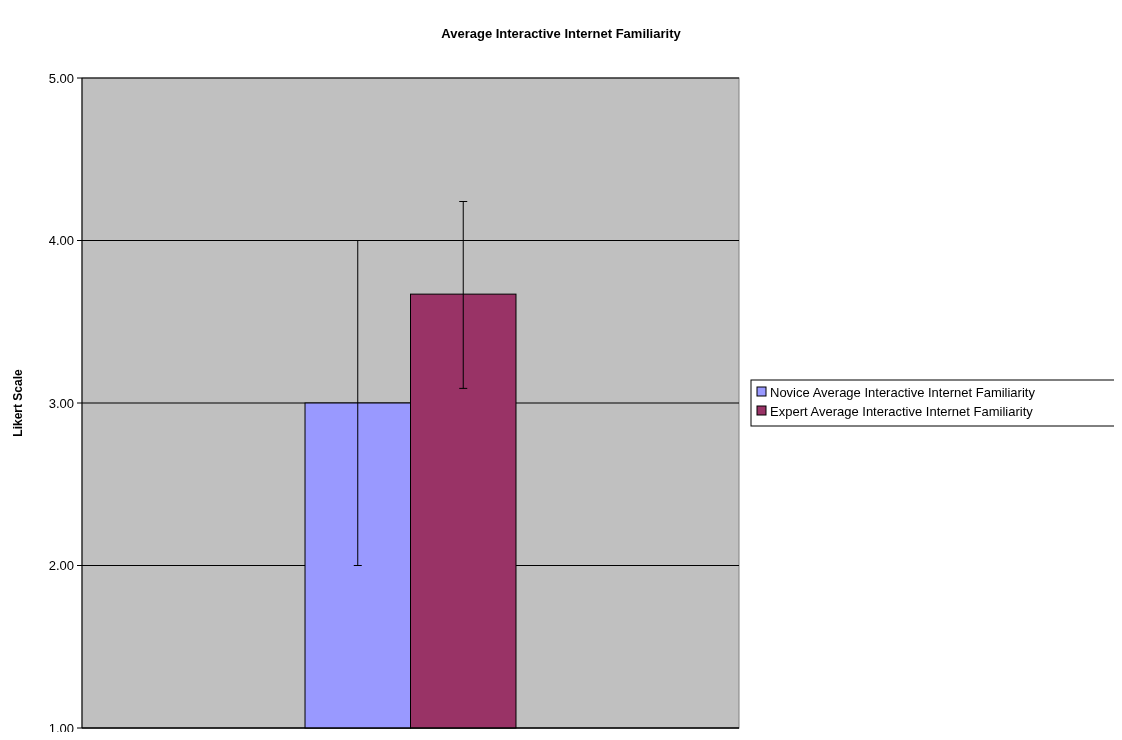  Describe the element at coordinates (61, 566) in the screenshot. I see `y-tick-label: 2.00` at that location.